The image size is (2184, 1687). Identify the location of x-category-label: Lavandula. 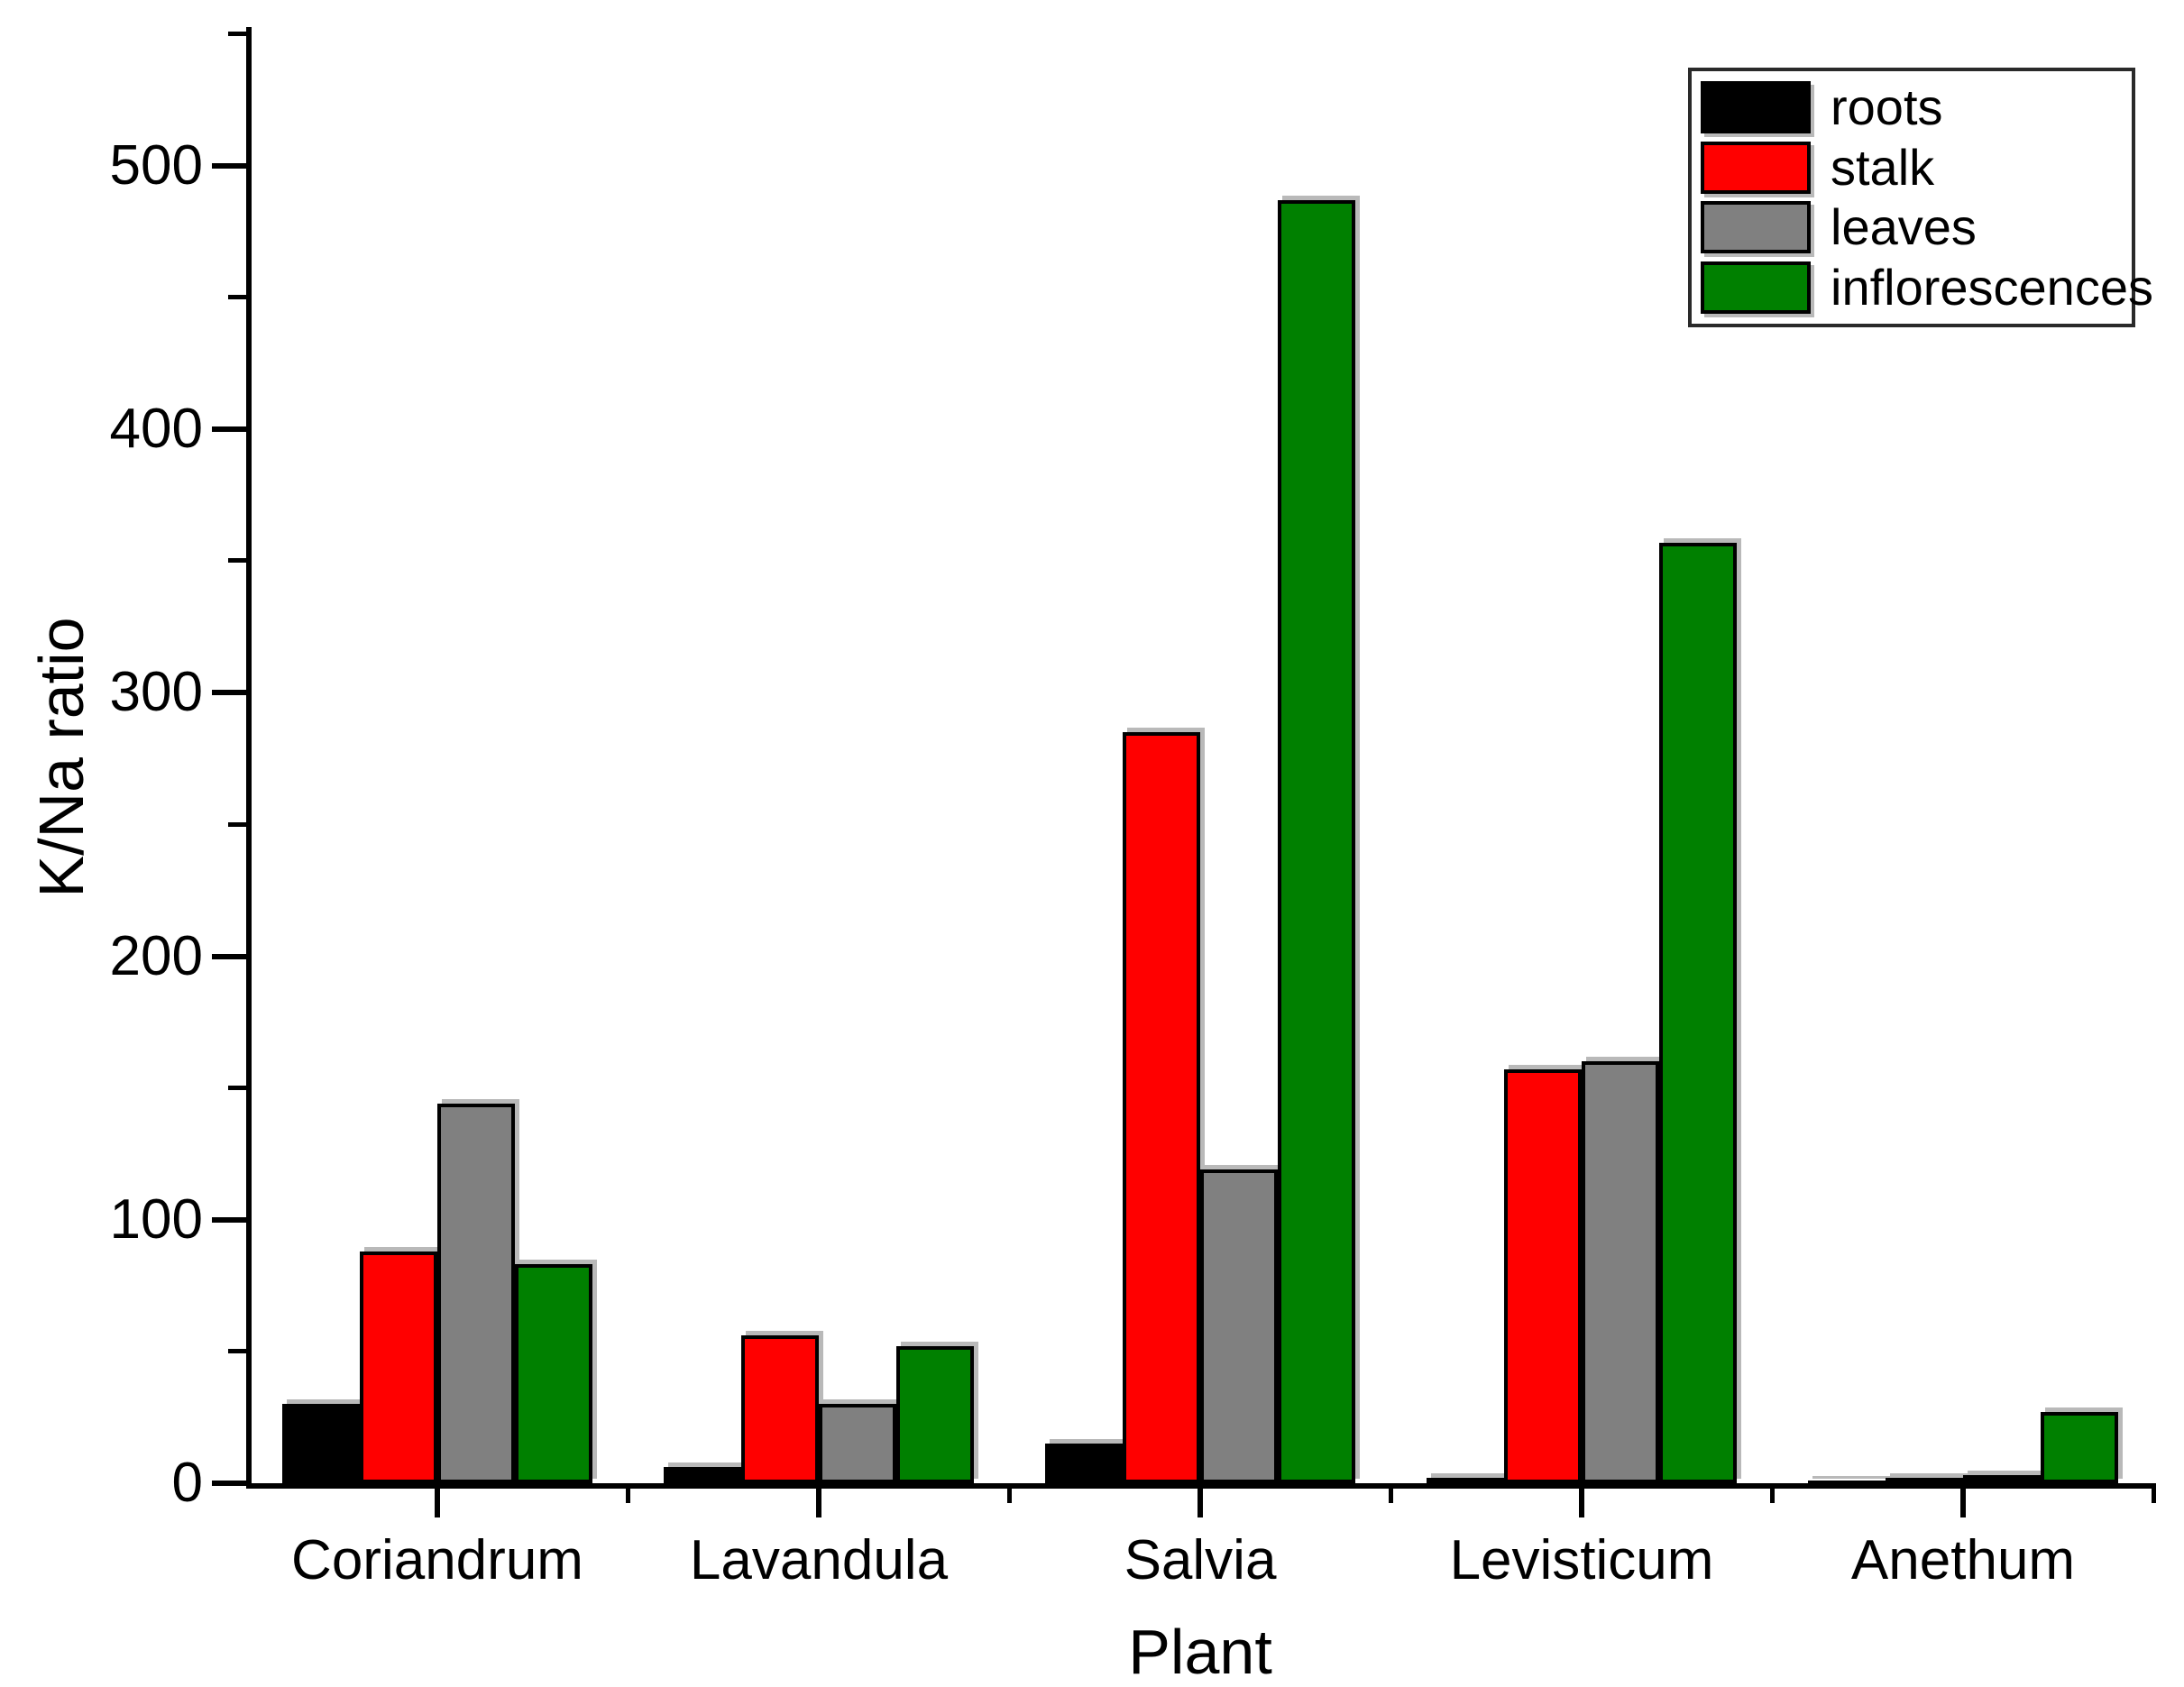
(819, 1560).